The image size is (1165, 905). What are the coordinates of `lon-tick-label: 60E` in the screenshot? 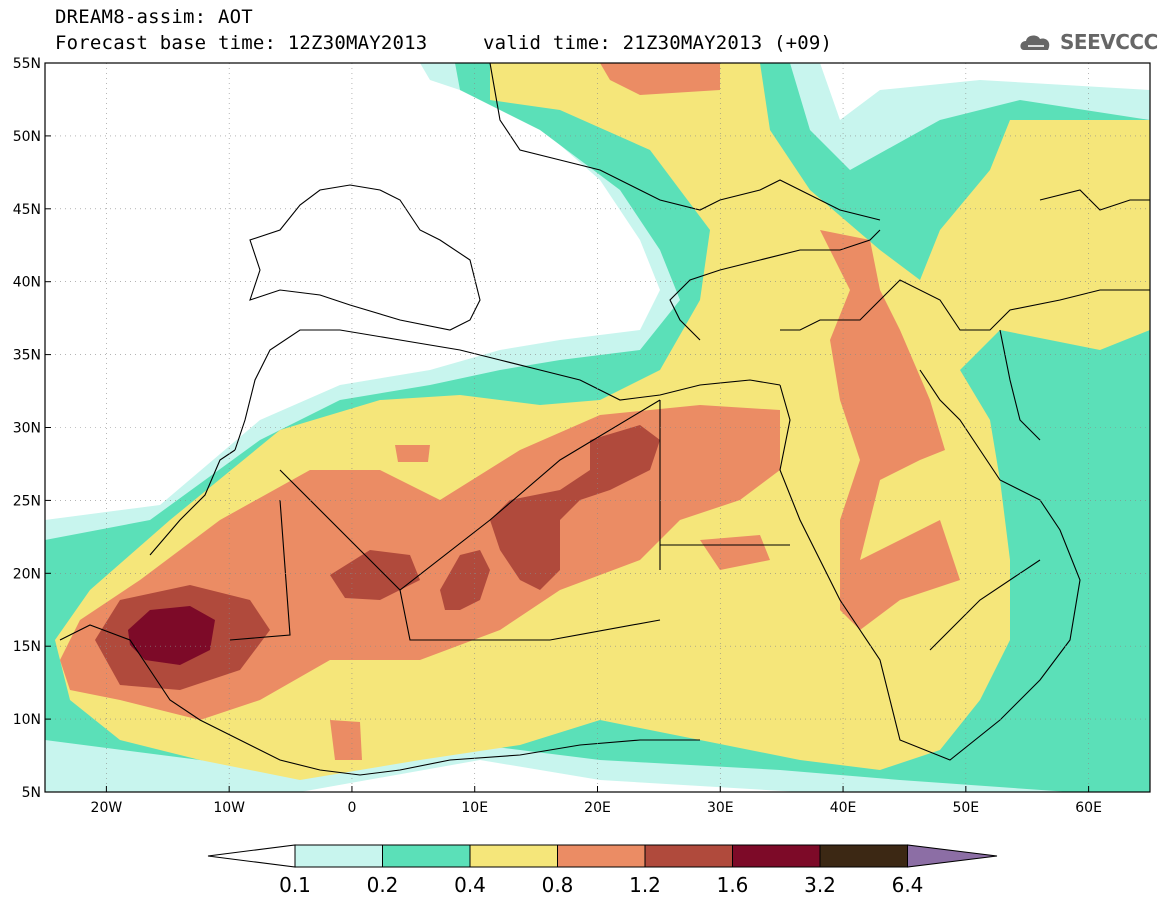 It's located at (1088, 808).